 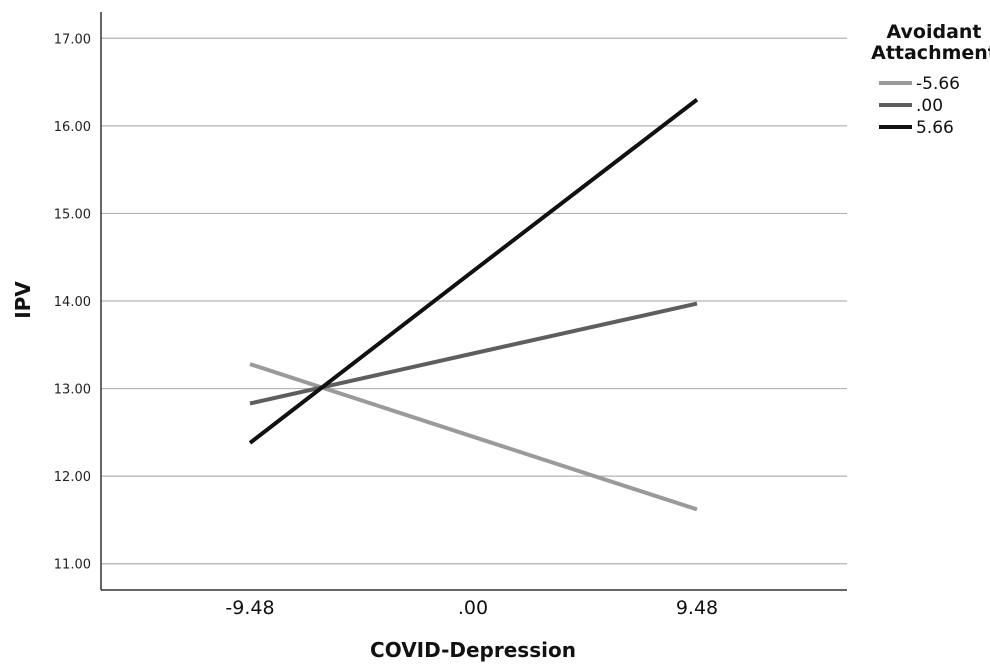 I want to click on legend-label: .00, so click(x=929, y=106).